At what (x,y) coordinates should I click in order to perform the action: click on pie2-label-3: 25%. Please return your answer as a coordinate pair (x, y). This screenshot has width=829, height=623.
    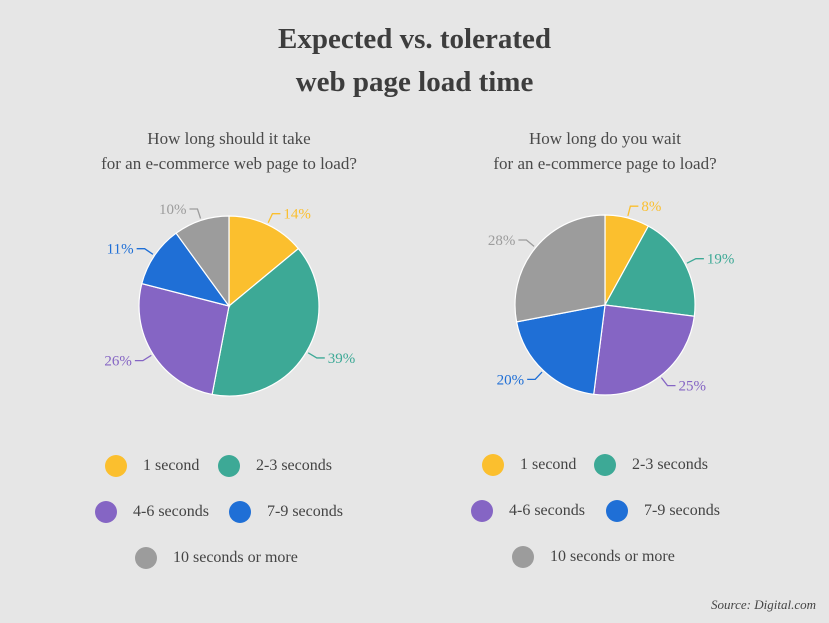
    Looking at the image, I should click on (693, 387).